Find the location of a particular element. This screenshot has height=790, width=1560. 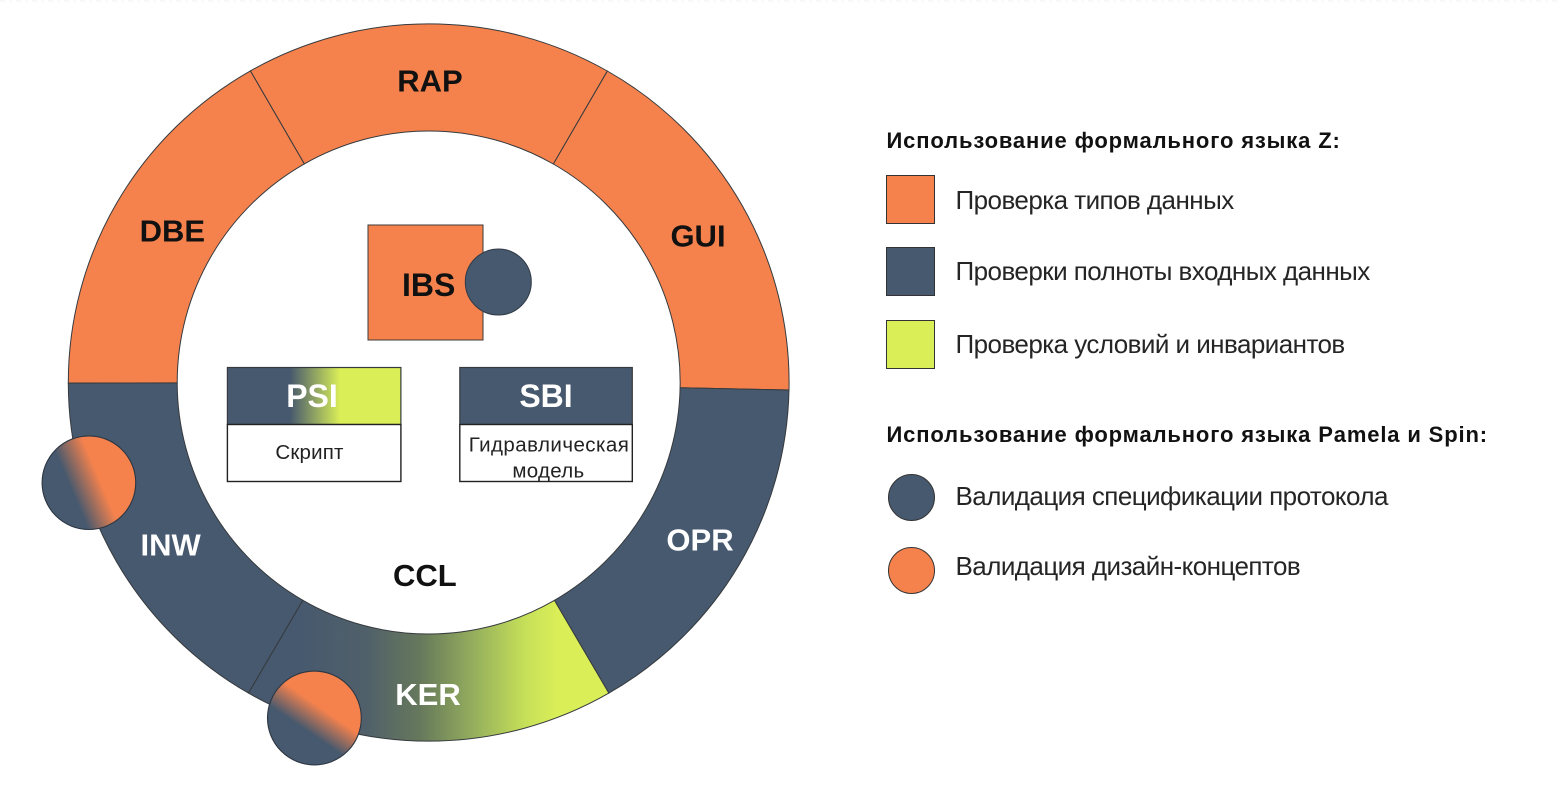

svg-text: IBS is located at coordinates (428, 285).